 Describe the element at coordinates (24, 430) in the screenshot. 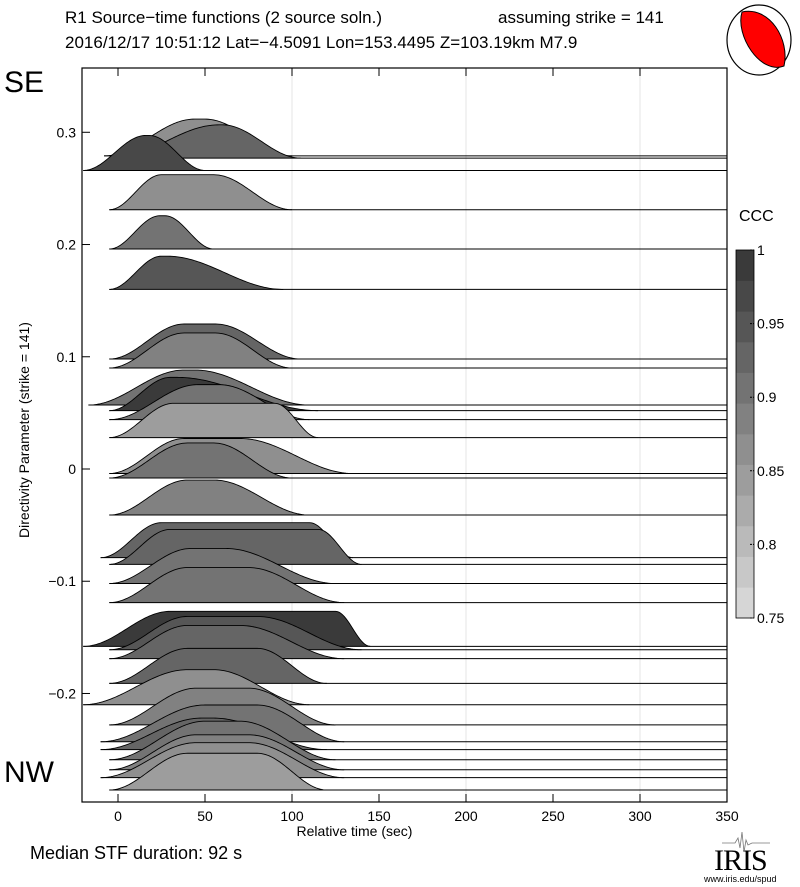

I see `y-axis-label: Directivity Parameter (strike = 141)` at that location.